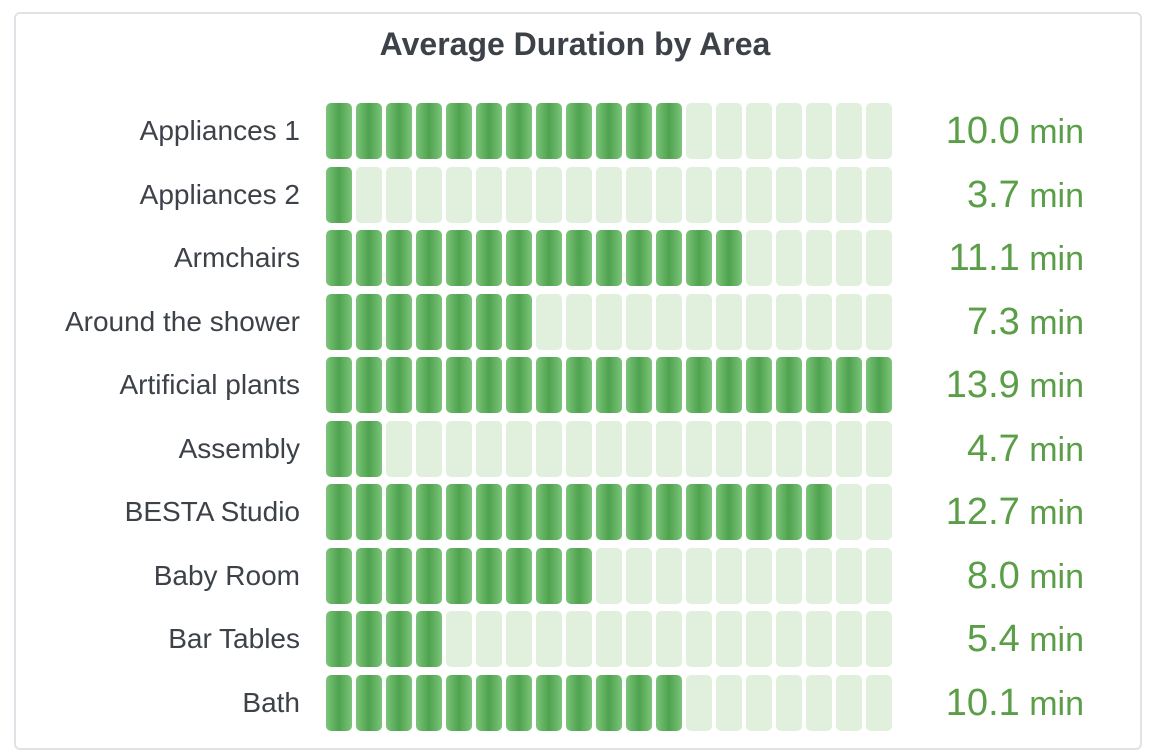 This screenshot has width=1150, height=756. What do you see at coordinates (575, 258) in the screenshot?
I see `chart-row: Armchairs 11.1 min` at bounding box center [575, 258].